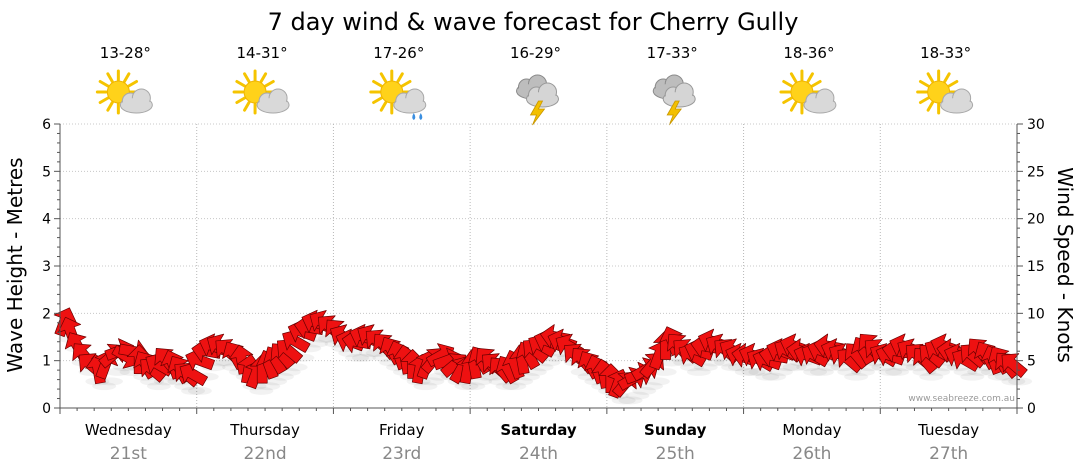  Describe the element at coordinates (538, 430) in the screenshot. I see `day-name-label: Saturday` at that location.